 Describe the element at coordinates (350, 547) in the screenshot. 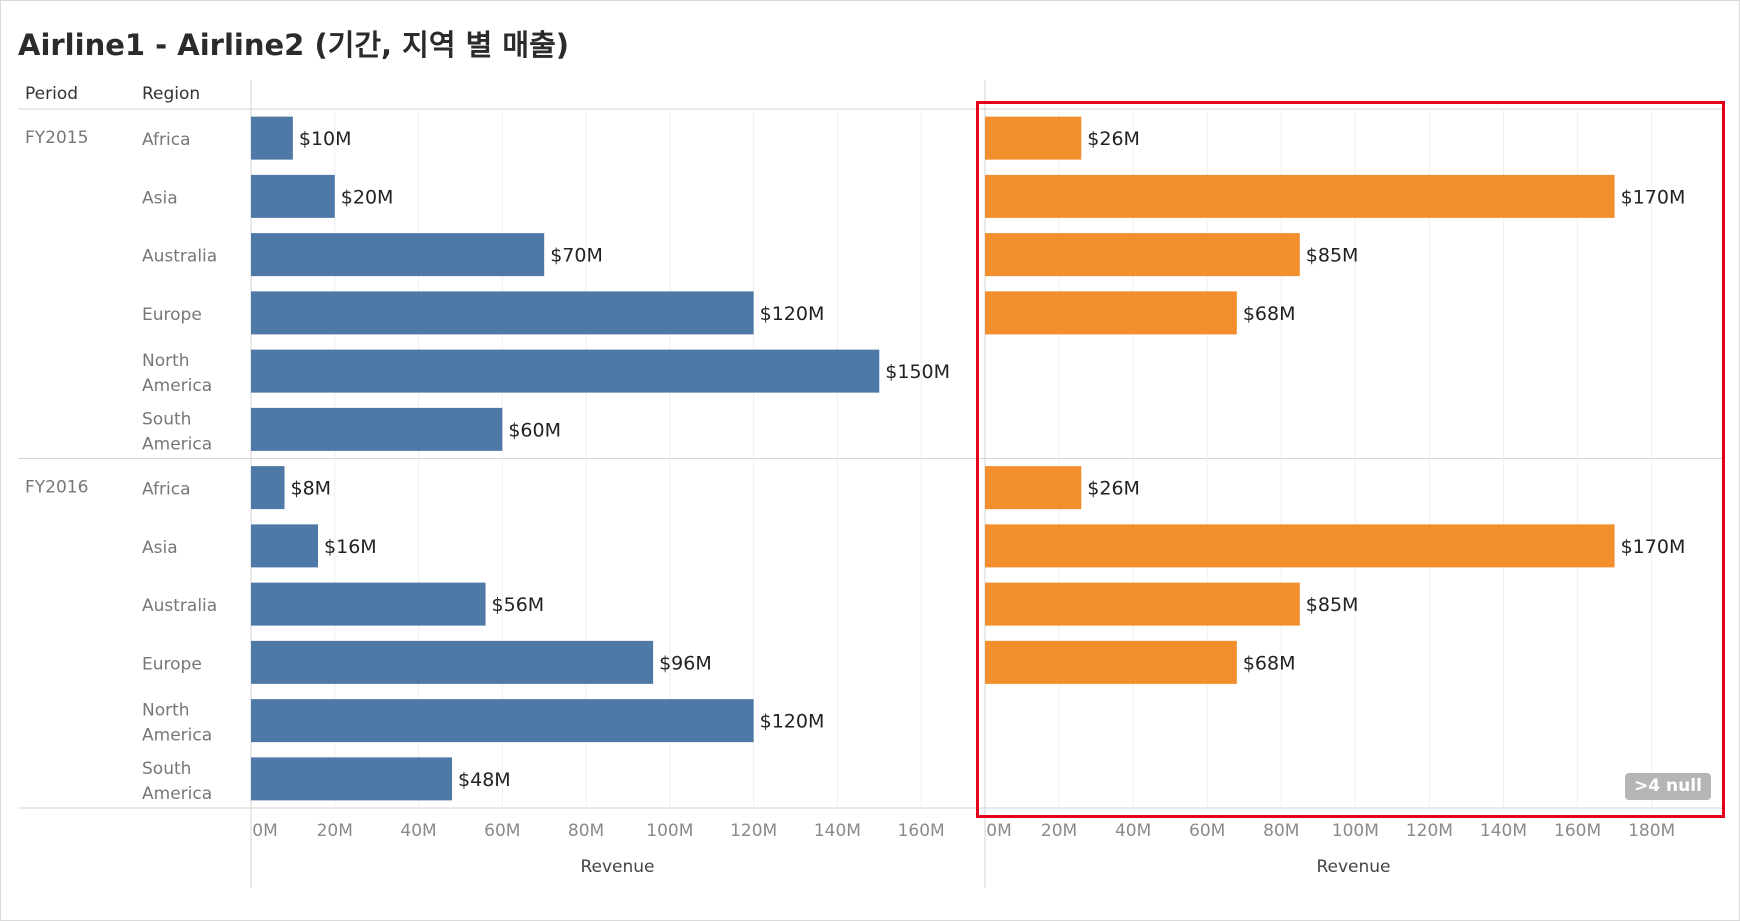

I see `data-label: $16M` at that location.